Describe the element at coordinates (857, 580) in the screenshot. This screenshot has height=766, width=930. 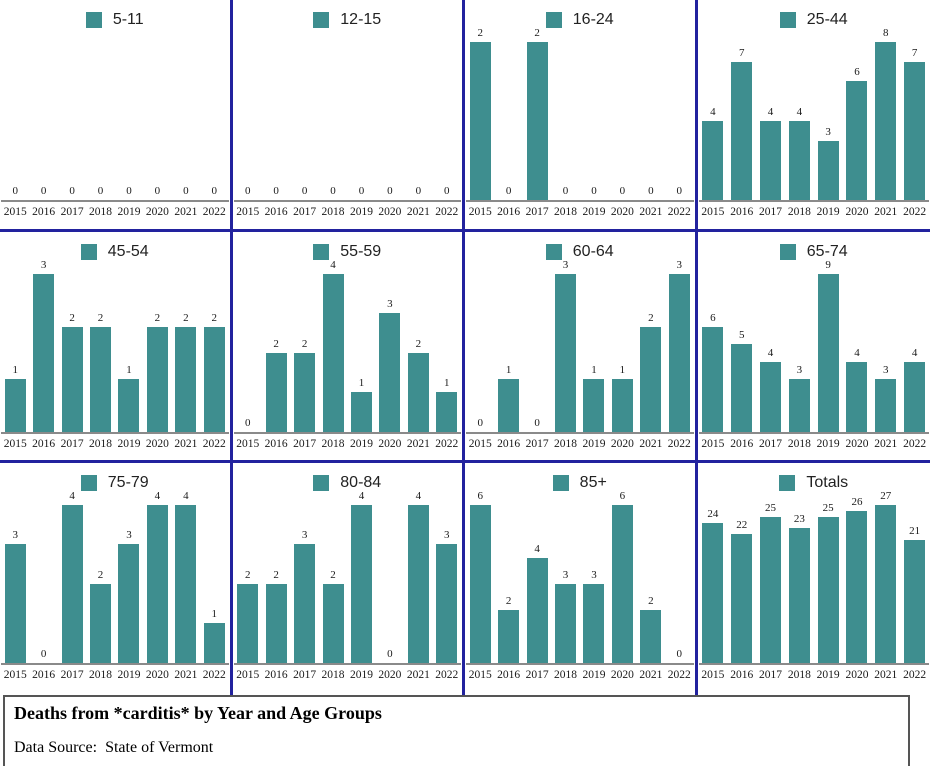
I see `bar-slot: 26` at that location.